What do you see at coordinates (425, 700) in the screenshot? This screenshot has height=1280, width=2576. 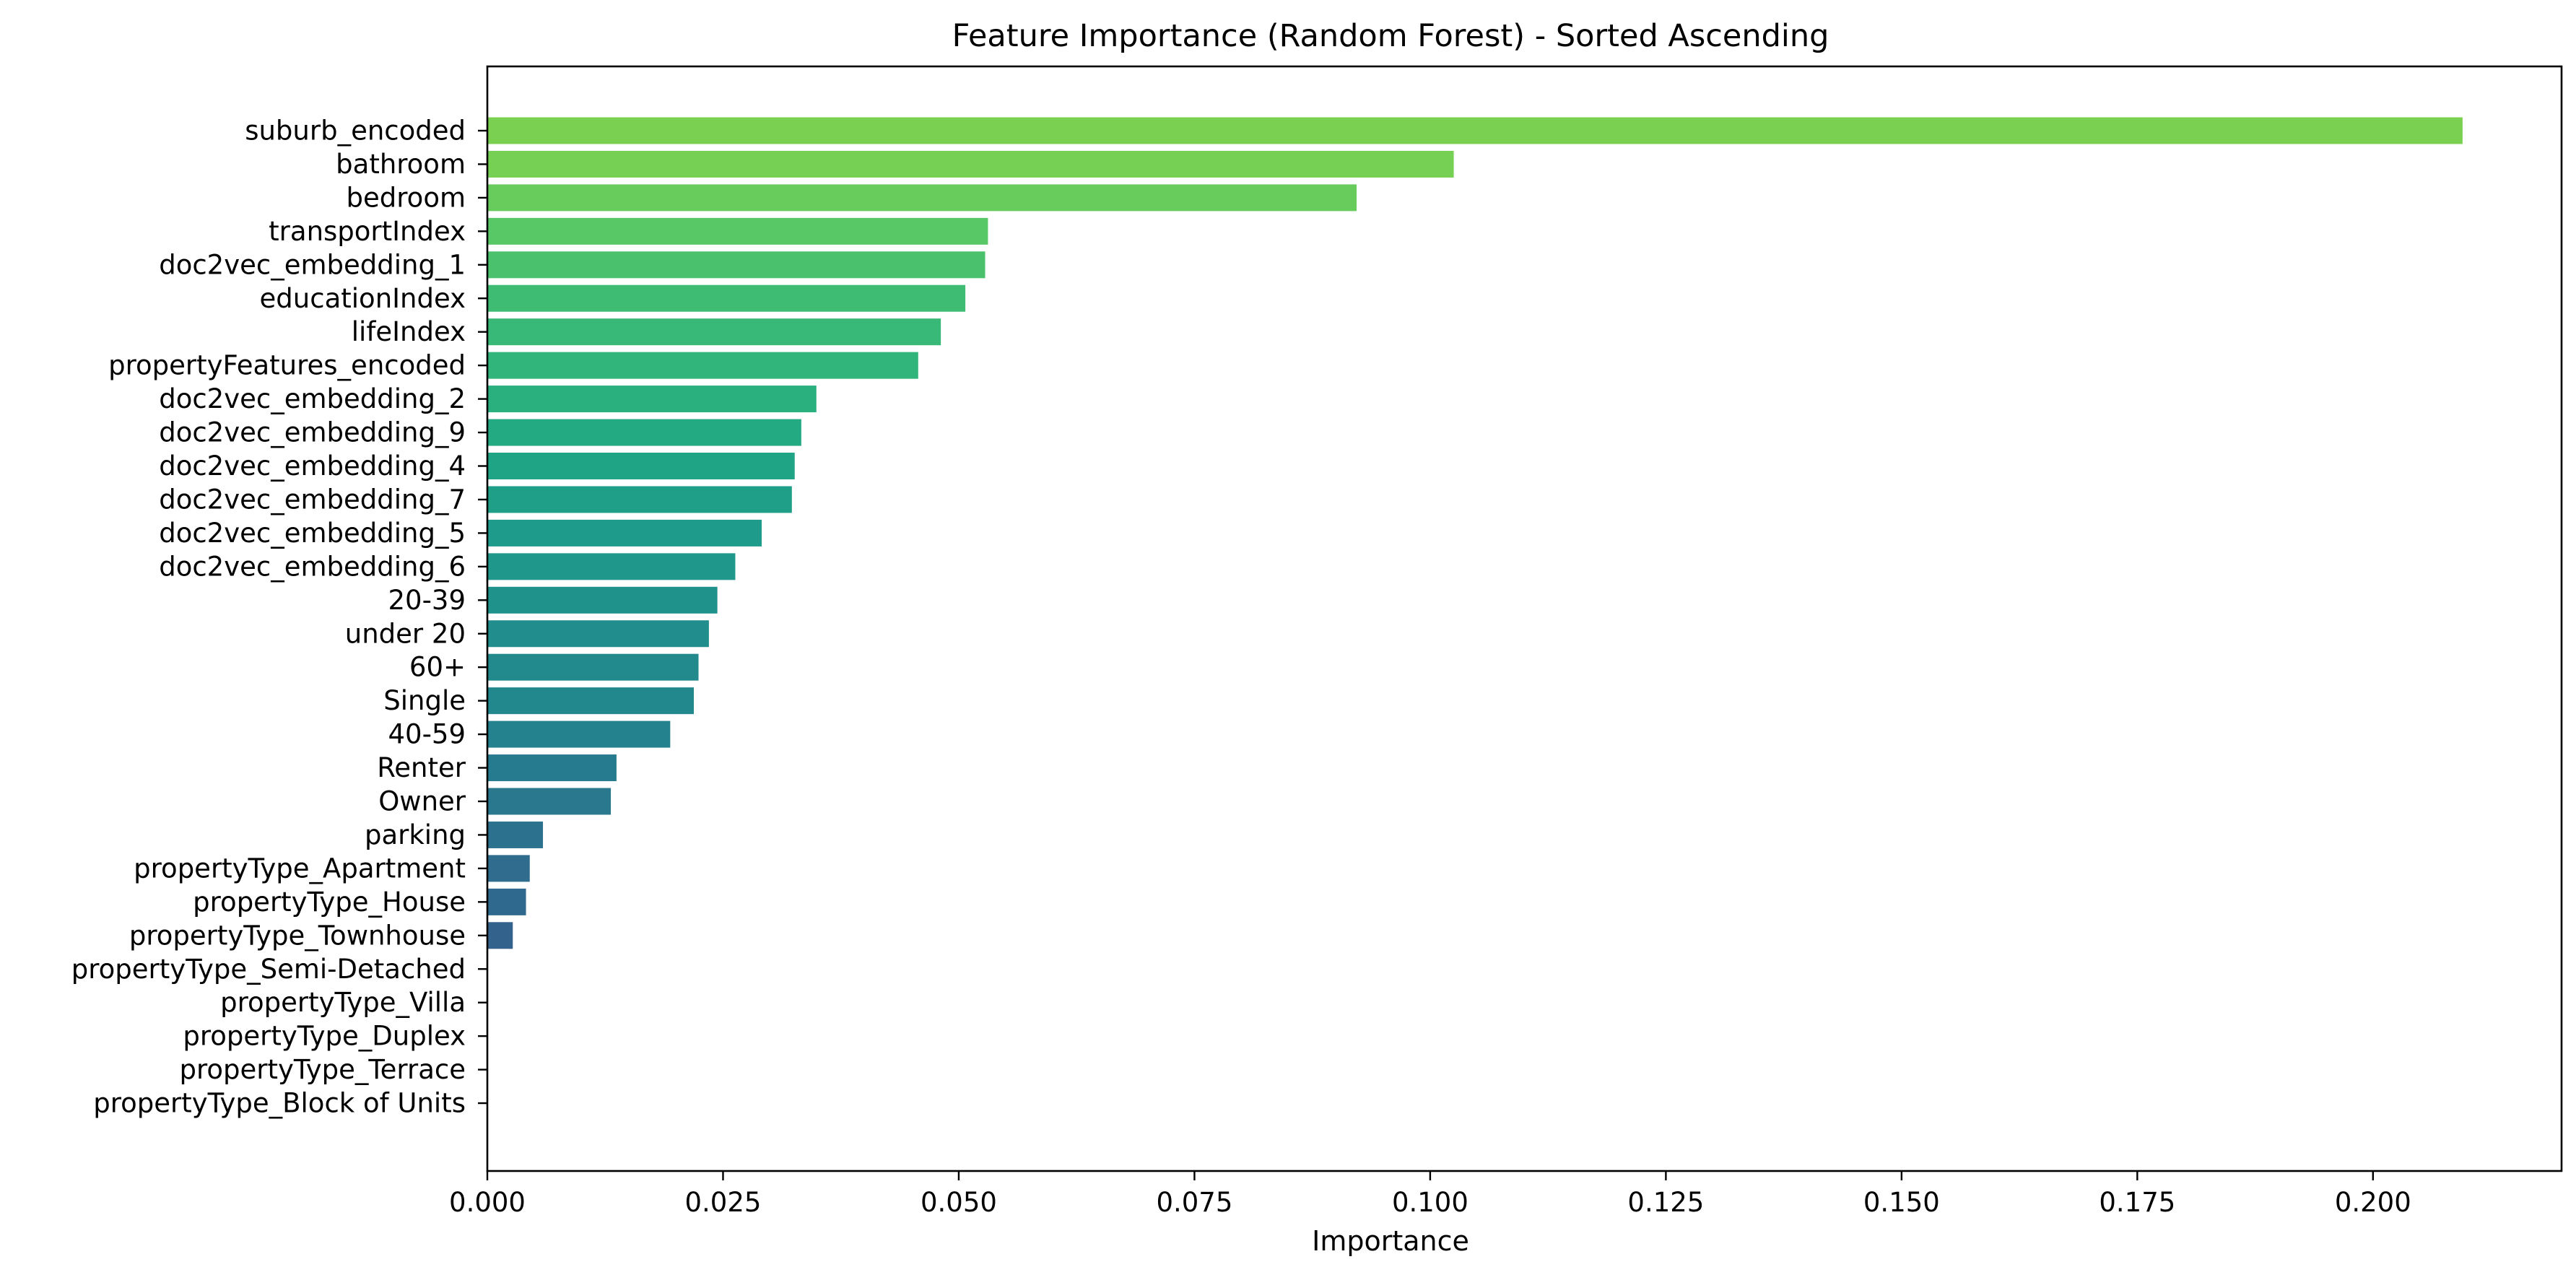 I see `y-tick-label: Single` at bounding box center [425, 700].